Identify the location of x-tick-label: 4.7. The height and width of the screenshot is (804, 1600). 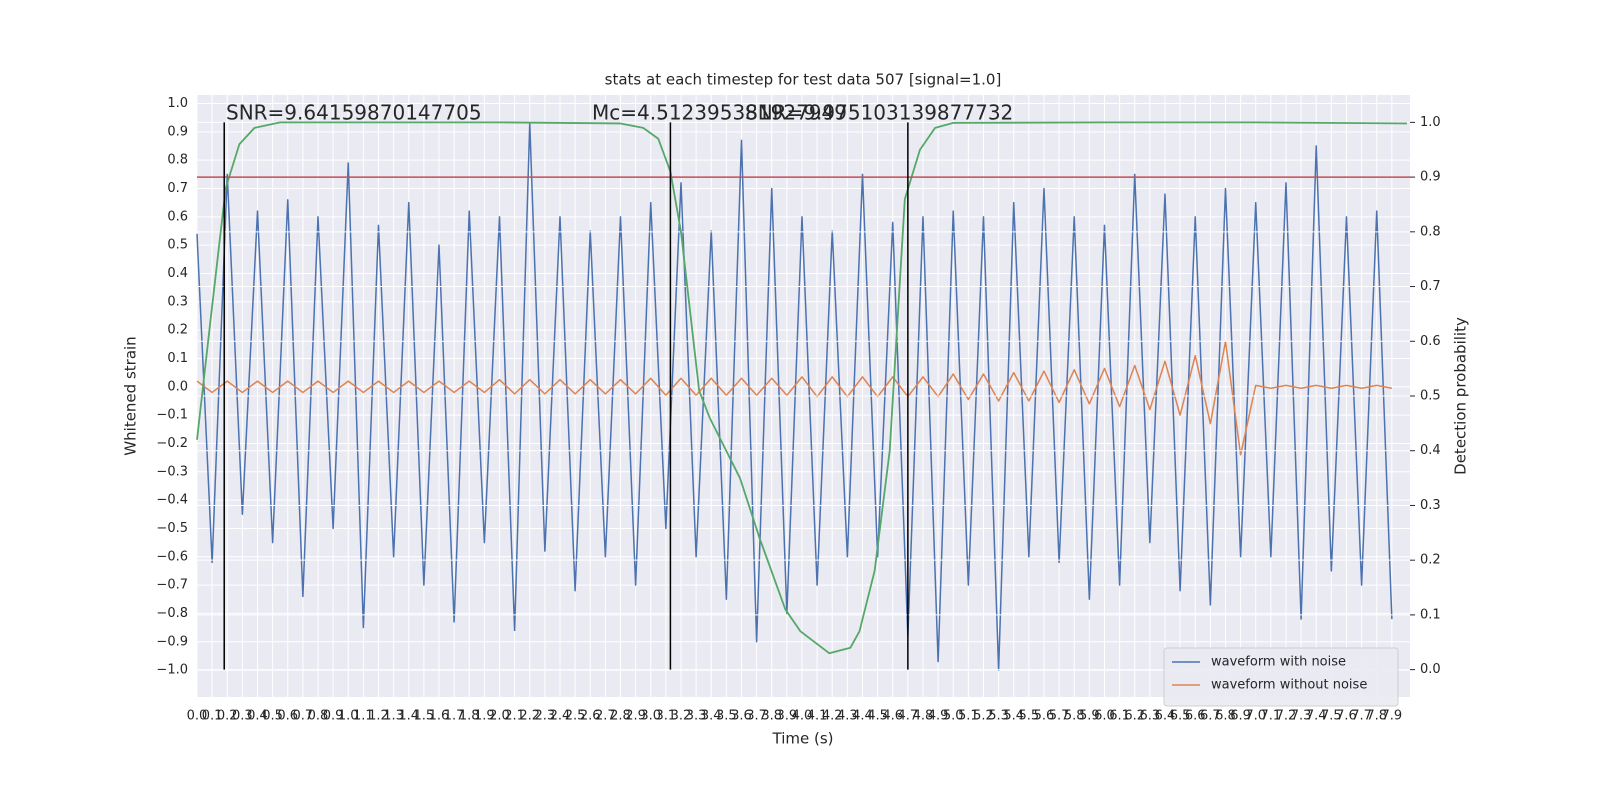
(908, 716).